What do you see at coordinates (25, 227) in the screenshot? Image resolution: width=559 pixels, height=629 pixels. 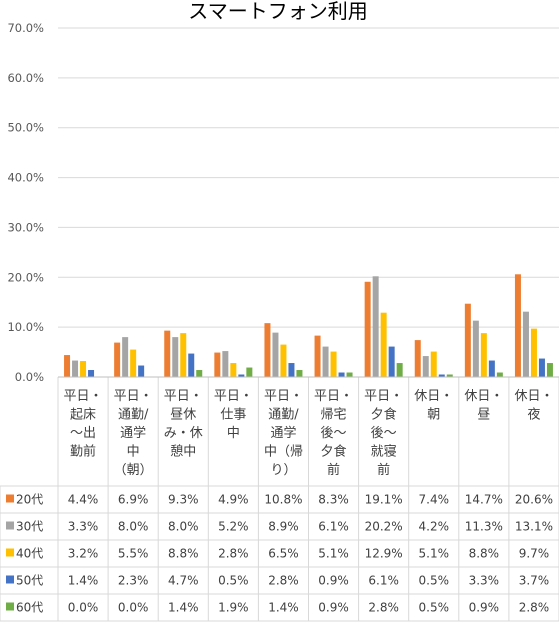 I see `y-tick-label: 30.0%` at bounding box center [25, 227].